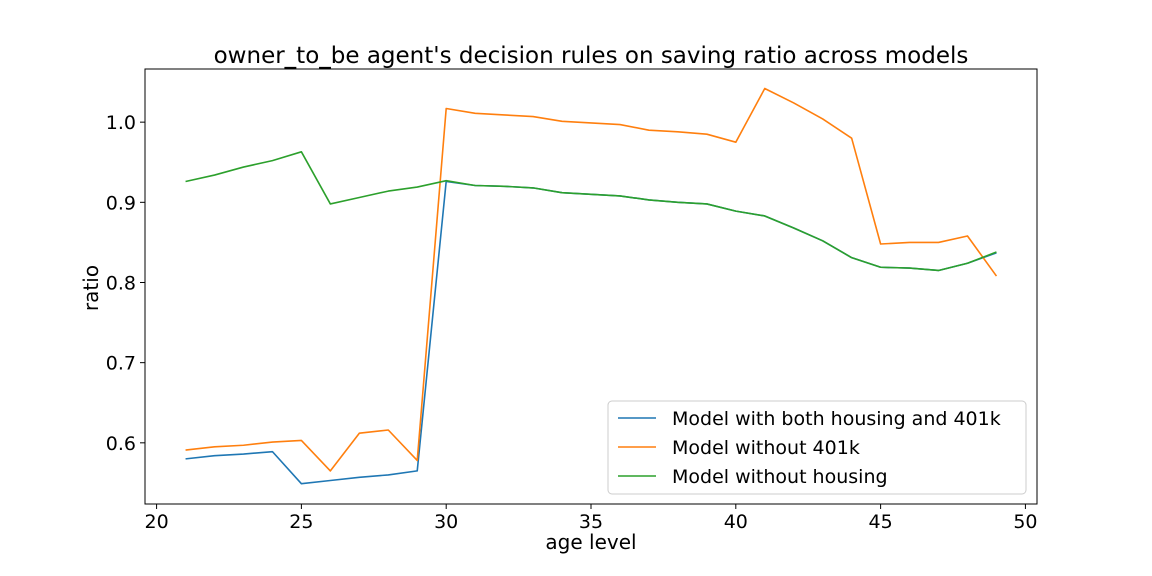 This screenshot has height=576, width=1152. I want to click on legend-label-2: Model without 401k, so click(766, 448).